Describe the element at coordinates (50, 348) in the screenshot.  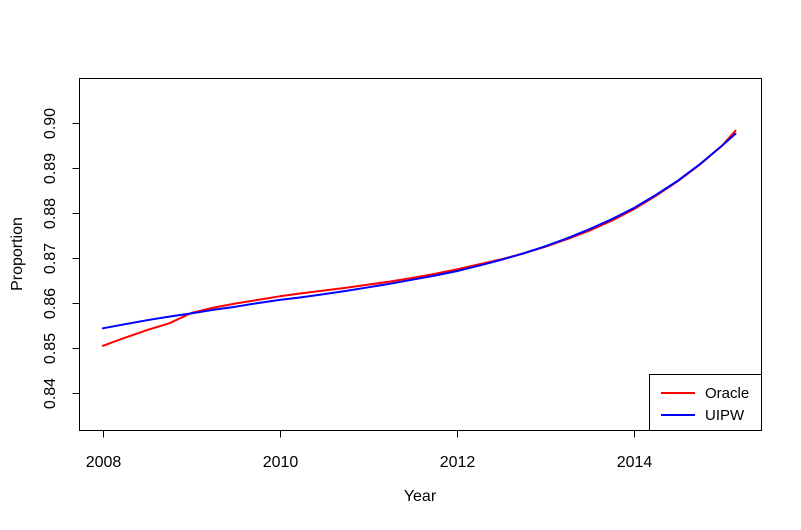
I see `y-tick-label: 0.85` at that location.